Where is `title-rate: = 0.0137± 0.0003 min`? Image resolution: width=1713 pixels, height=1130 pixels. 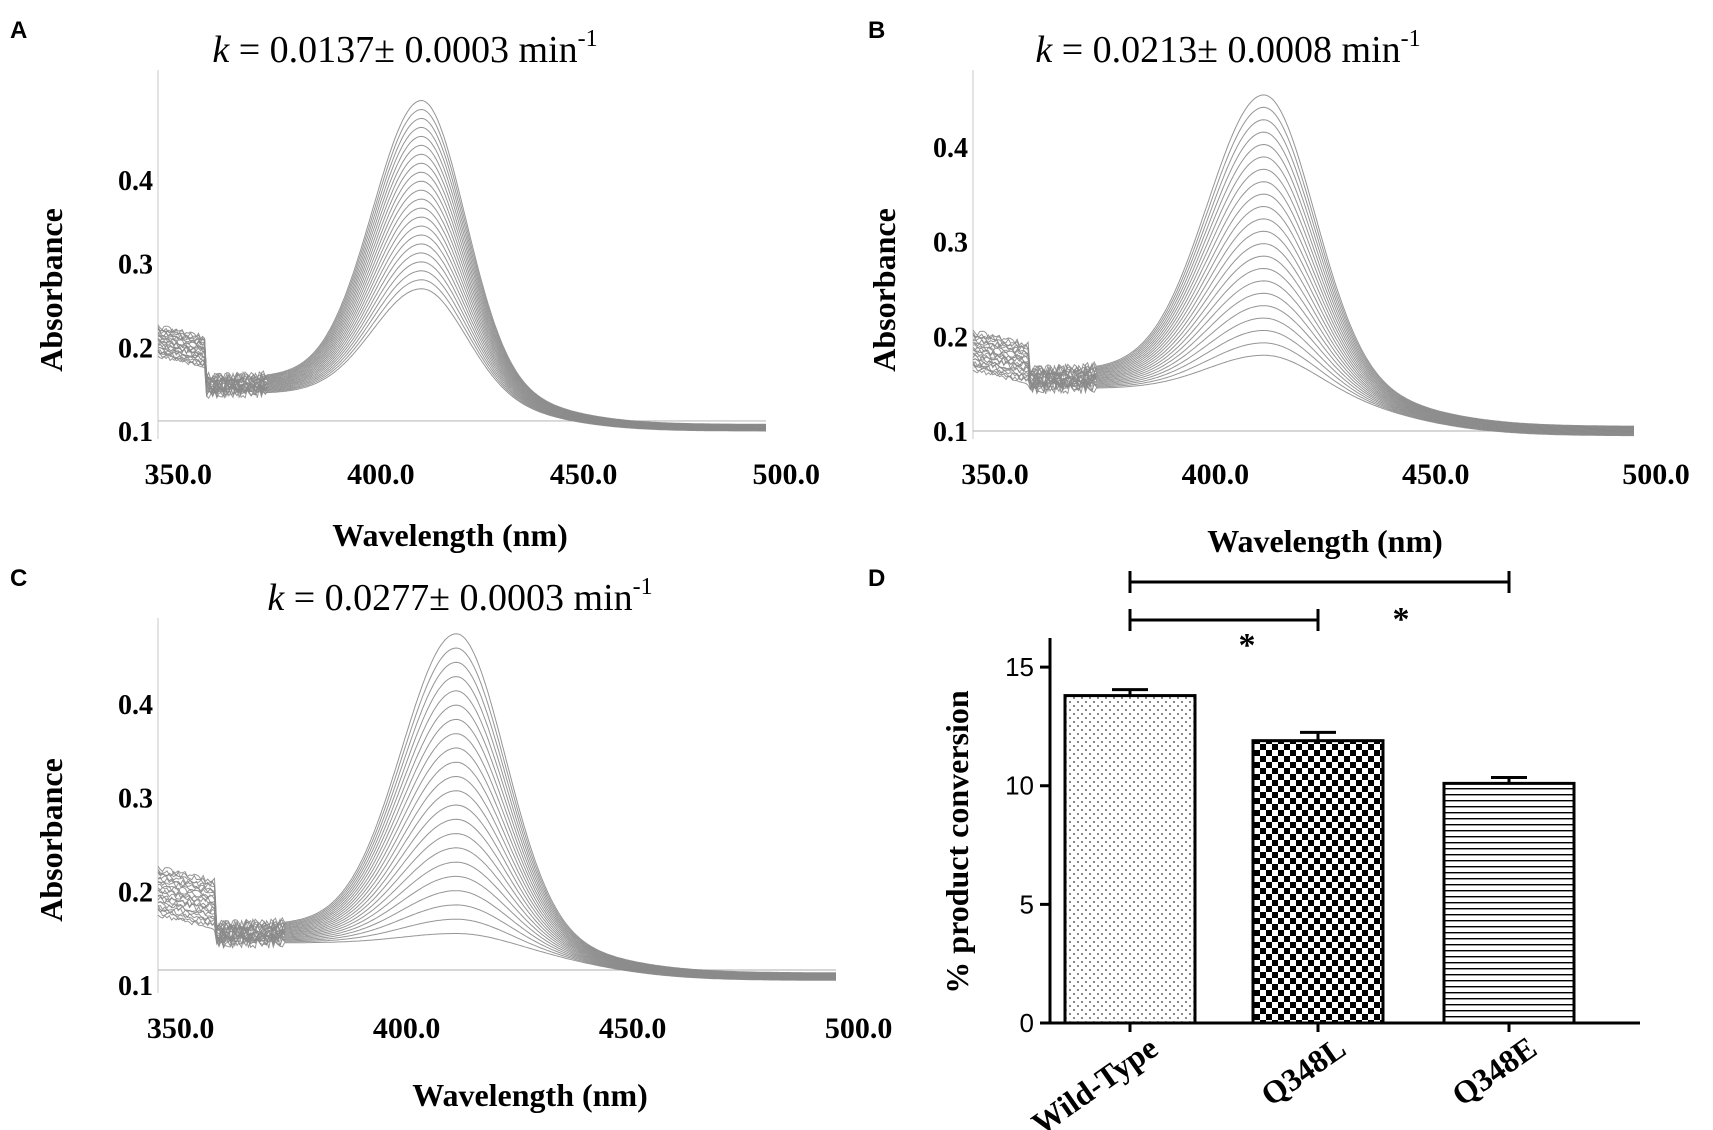
title-rate: = 0.0137± 0.0003 min is located at coordinates (403, 50).